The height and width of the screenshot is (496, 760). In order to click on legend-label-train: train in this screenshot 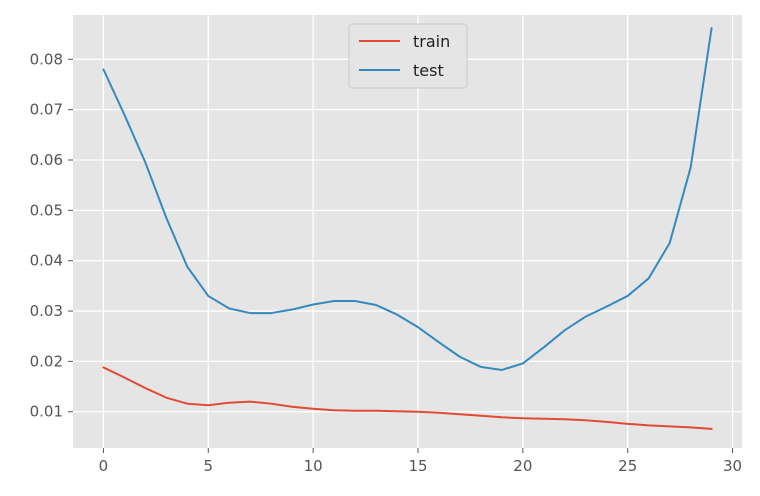, I will do `click(431, 41)`.